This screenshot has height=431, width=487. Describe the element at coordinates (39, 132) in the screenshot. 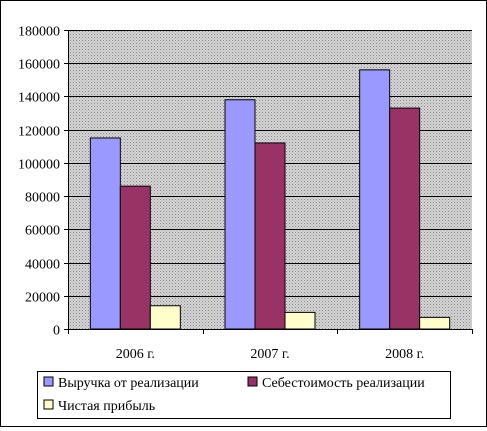

I see `y-tick-label: 120000` at that location.